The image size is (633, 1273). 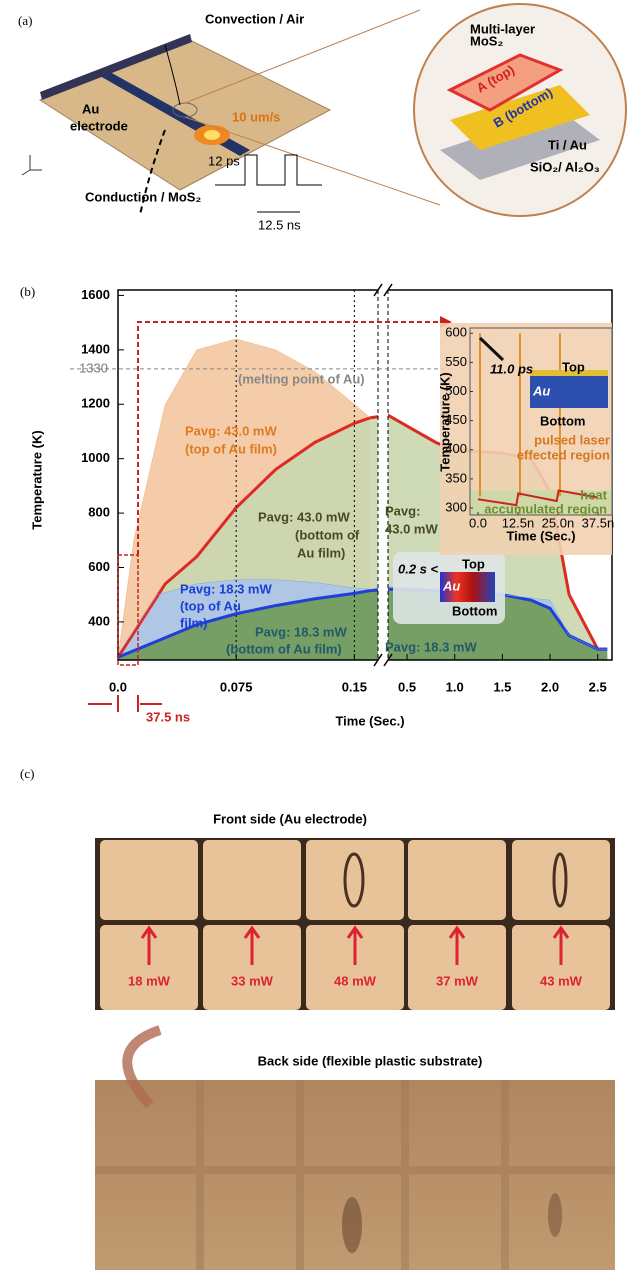 I want to click on inset-y-tick-label: 600, so click(x=456, y=332).